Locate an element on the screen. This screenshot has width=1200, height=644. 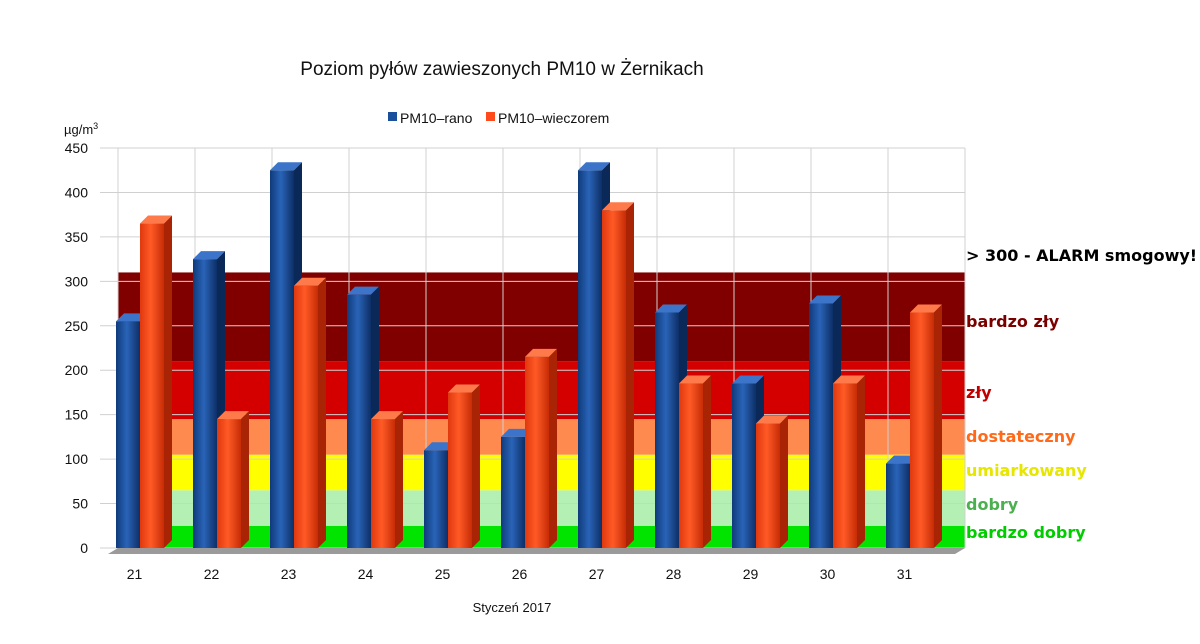
x-tick-label-31: 31 is located at coordinates (905, 574).